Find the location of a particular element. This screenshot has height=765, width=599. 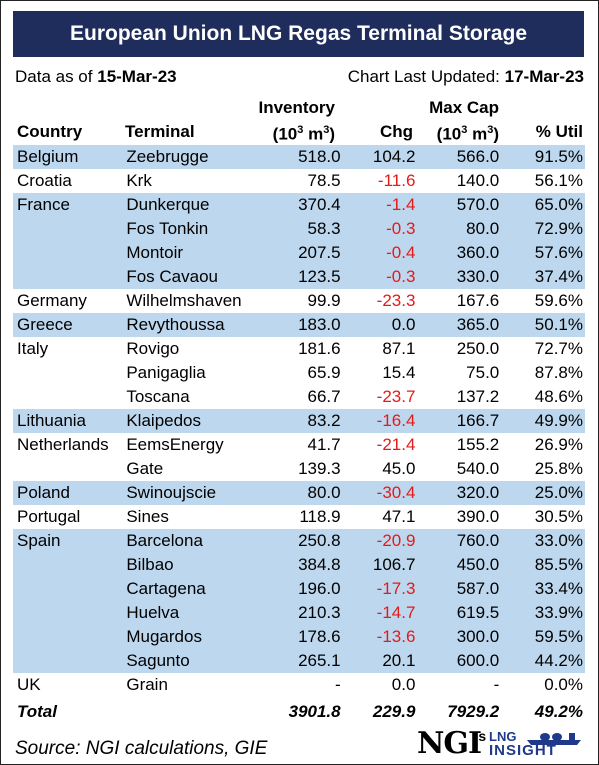

chg-cell: -13.6 is located at coordinates (378, 637).